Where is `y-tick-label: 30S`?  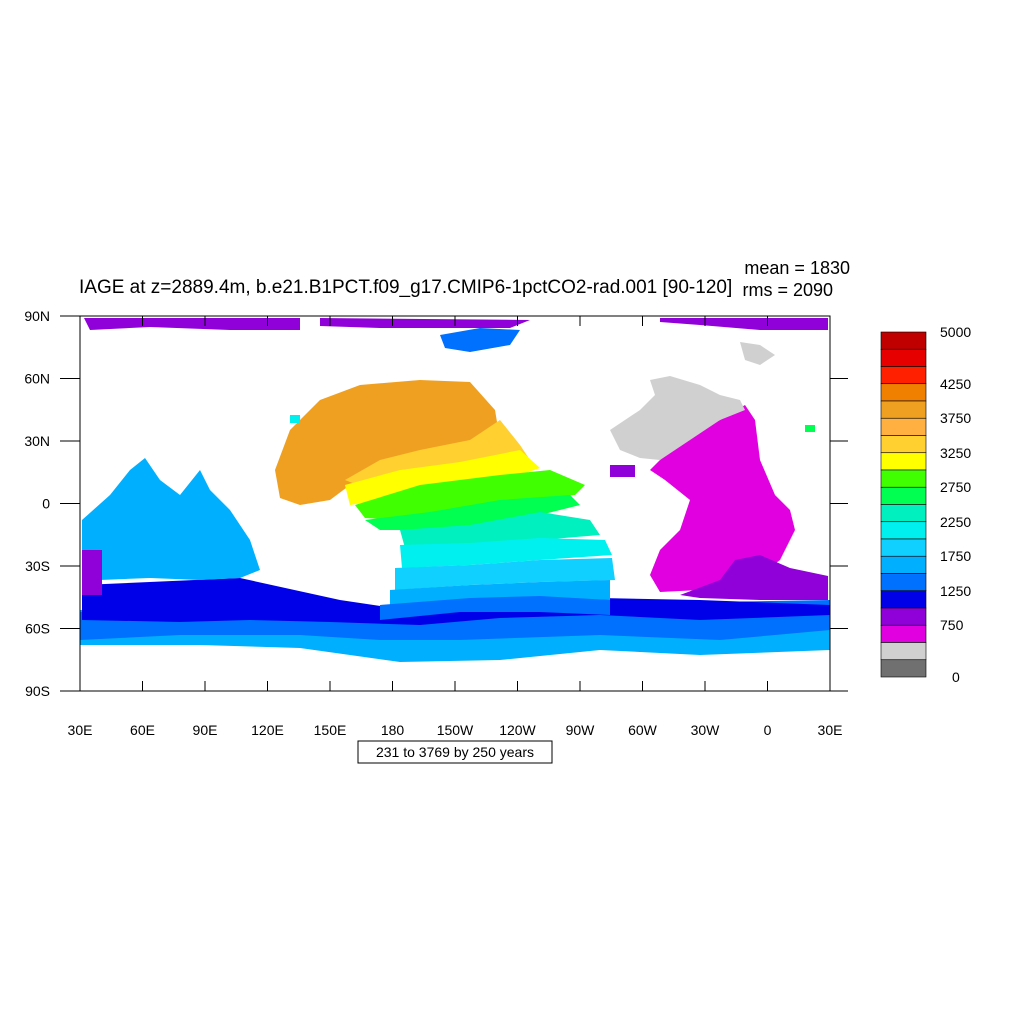
y-tick-label: 30S is located at coordinates (37, 566).